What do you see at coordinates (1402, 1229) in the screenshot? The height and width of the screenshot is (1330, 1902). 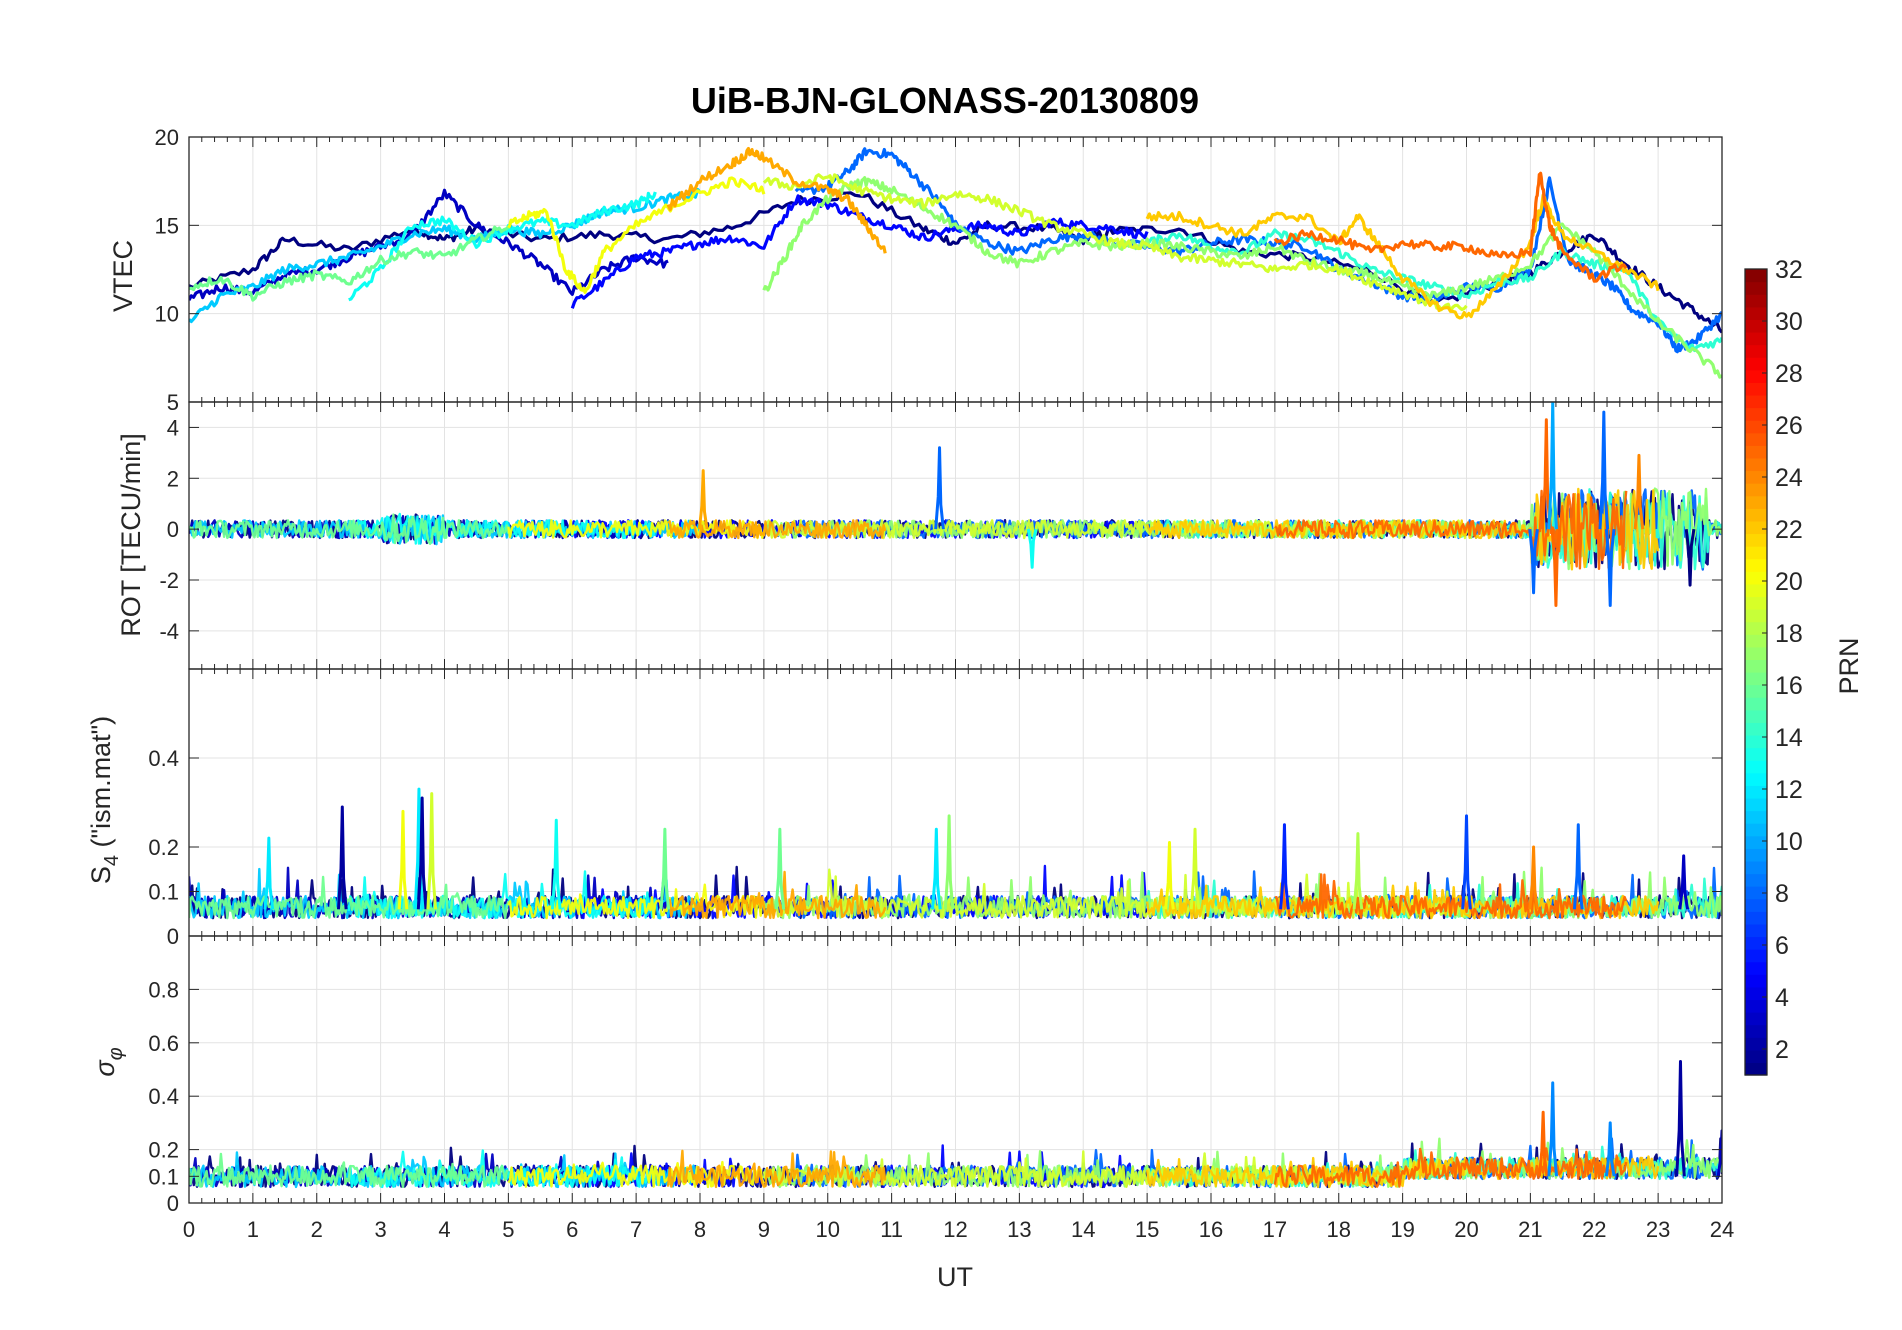 I see `x-tick-label: 19` at bounding box center [1402, 1229].